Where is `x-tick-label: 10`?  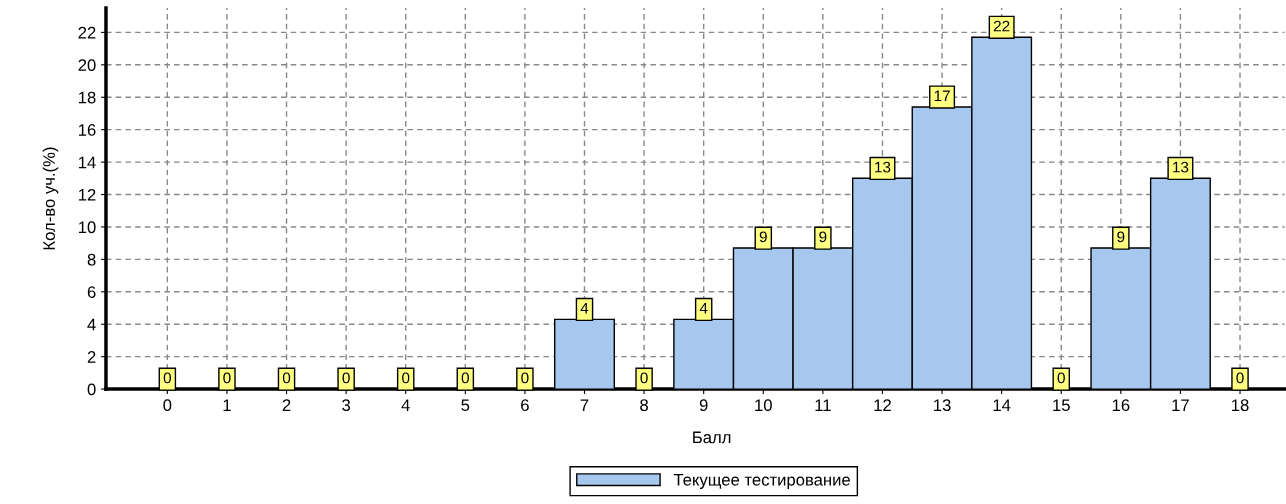
x-tick-label: 10 is located at coordinates (763, 405).